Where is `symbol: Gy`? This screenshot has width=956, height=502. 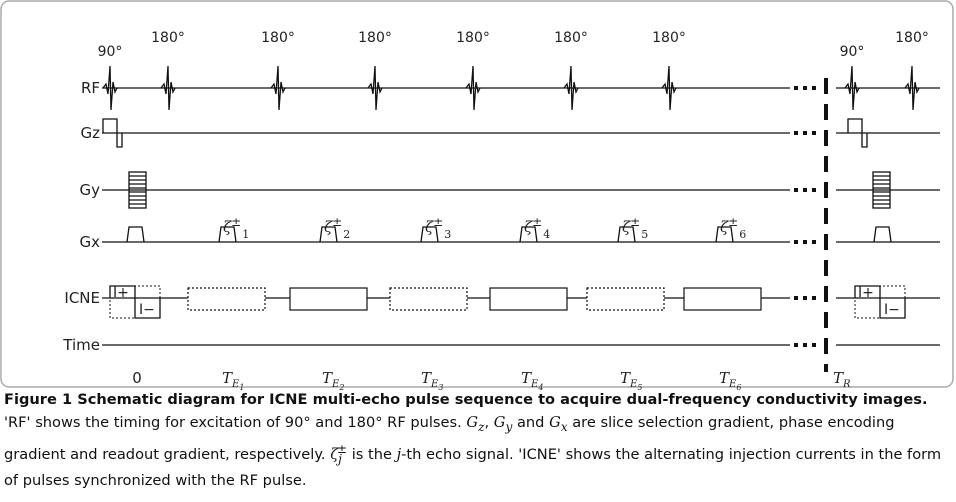 symbol: Gy is located at coordinates (503, 423).